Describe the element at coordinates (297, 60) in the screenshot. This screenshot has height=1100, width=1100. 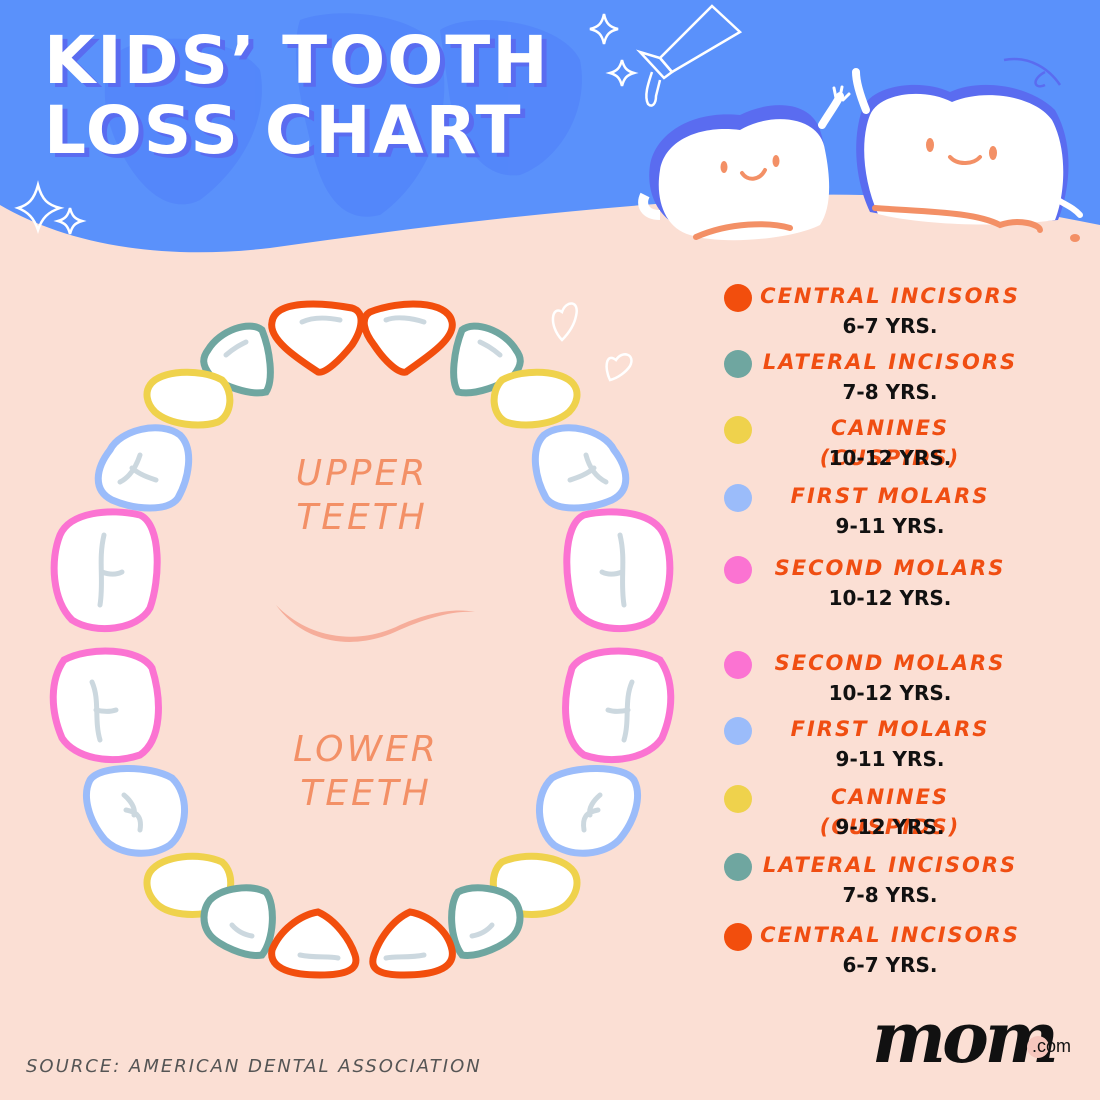
I see `title-line-1: KIDS’ TOOTH` at that location.